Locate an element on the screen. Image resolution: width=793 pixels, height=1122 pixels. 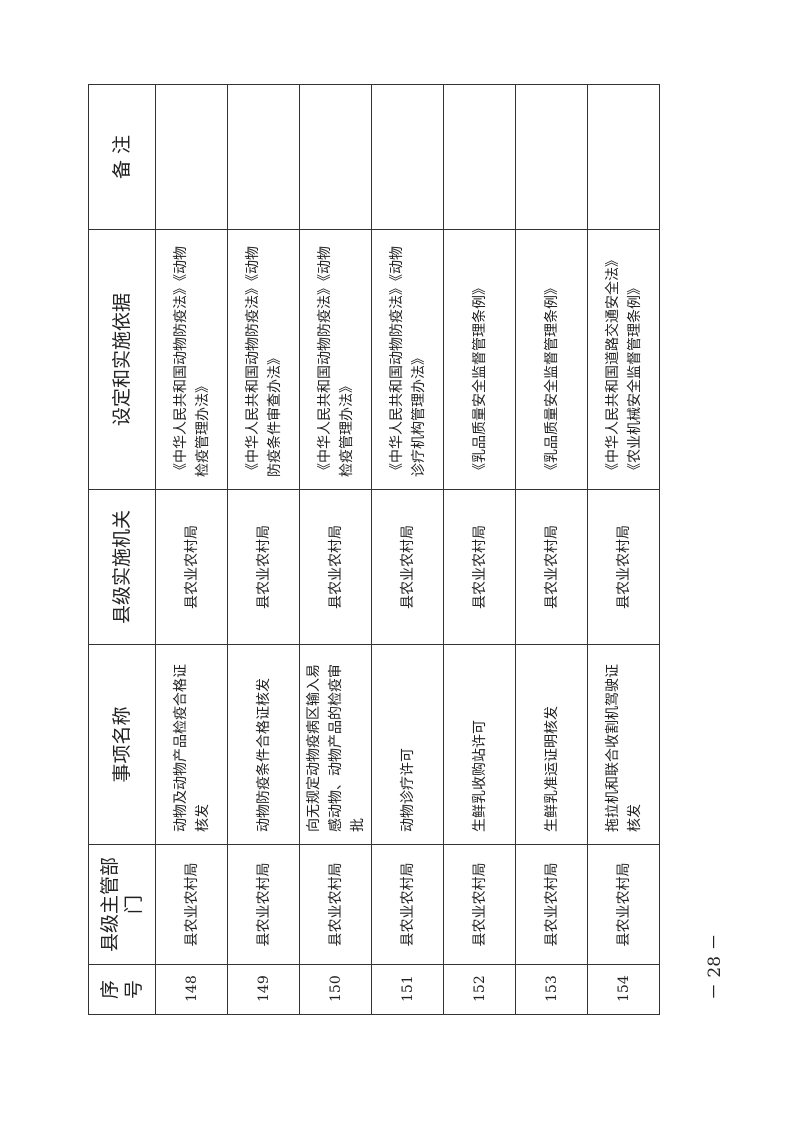
cell-name: 动物及动物产品检疫合格证核发 is located at coordinates (191, 744).